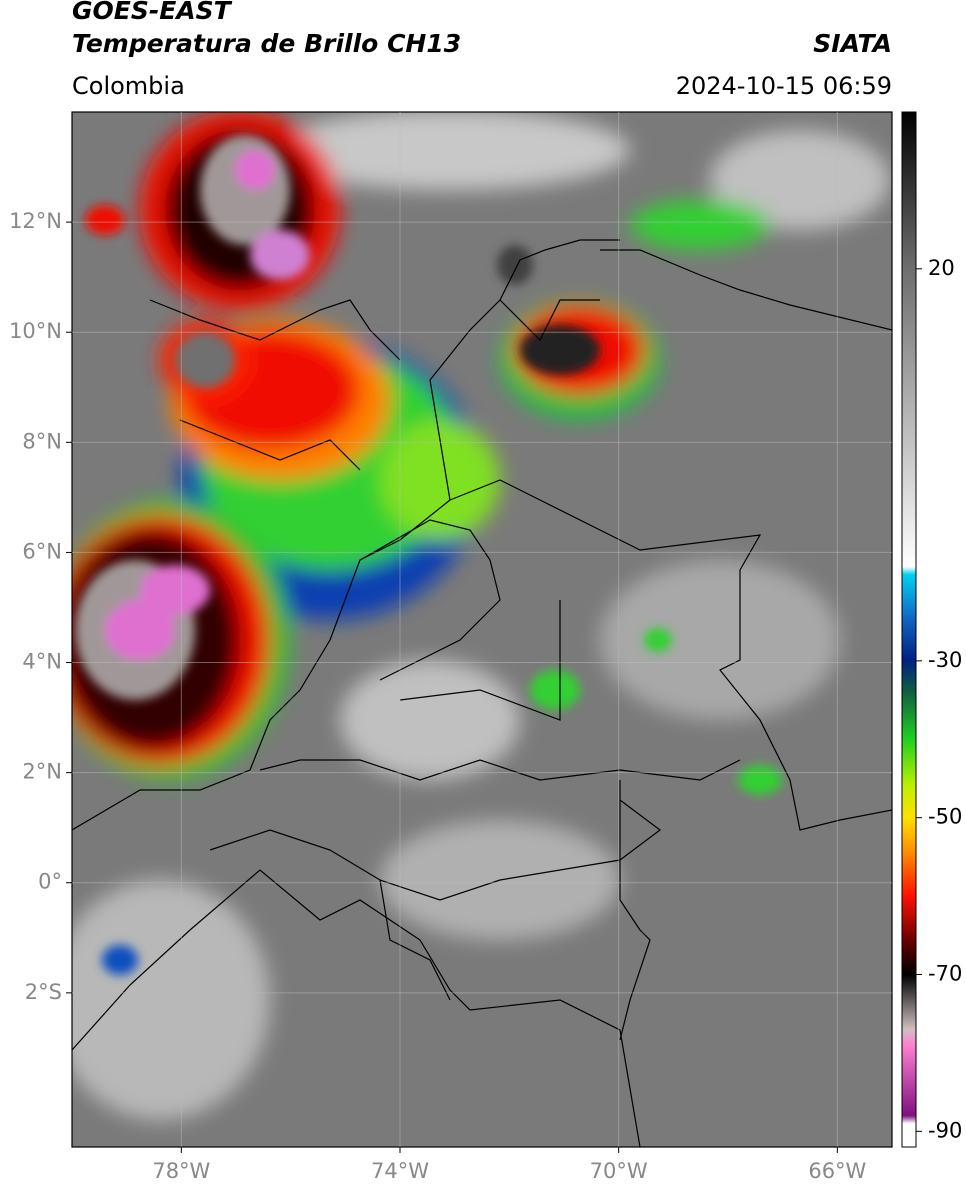  Describe the element at coordinates (945, 1130) in the screenshot. I see `colorbar-tick-label: -90` at that location.